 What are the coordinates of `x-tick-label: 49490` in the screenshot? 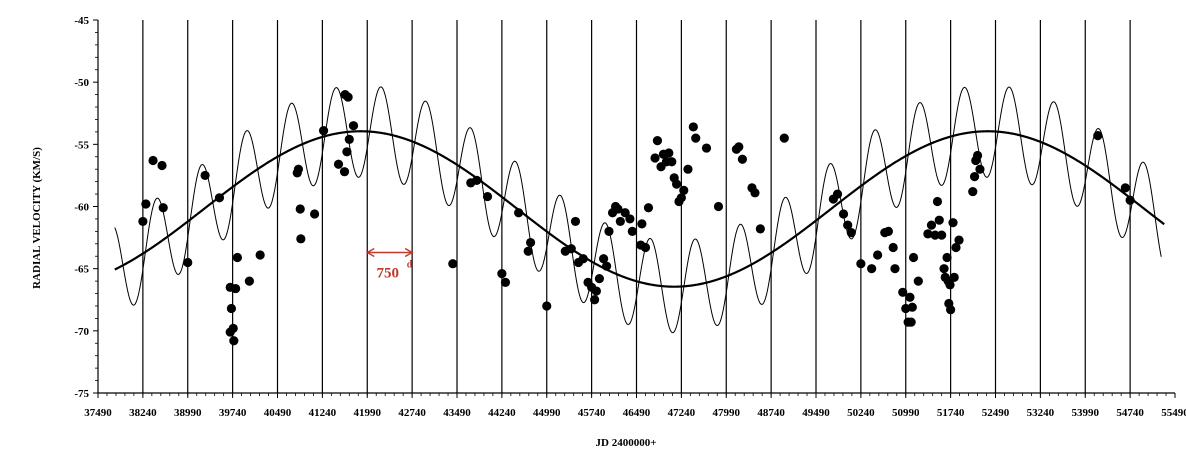 It's located at (816, 413).